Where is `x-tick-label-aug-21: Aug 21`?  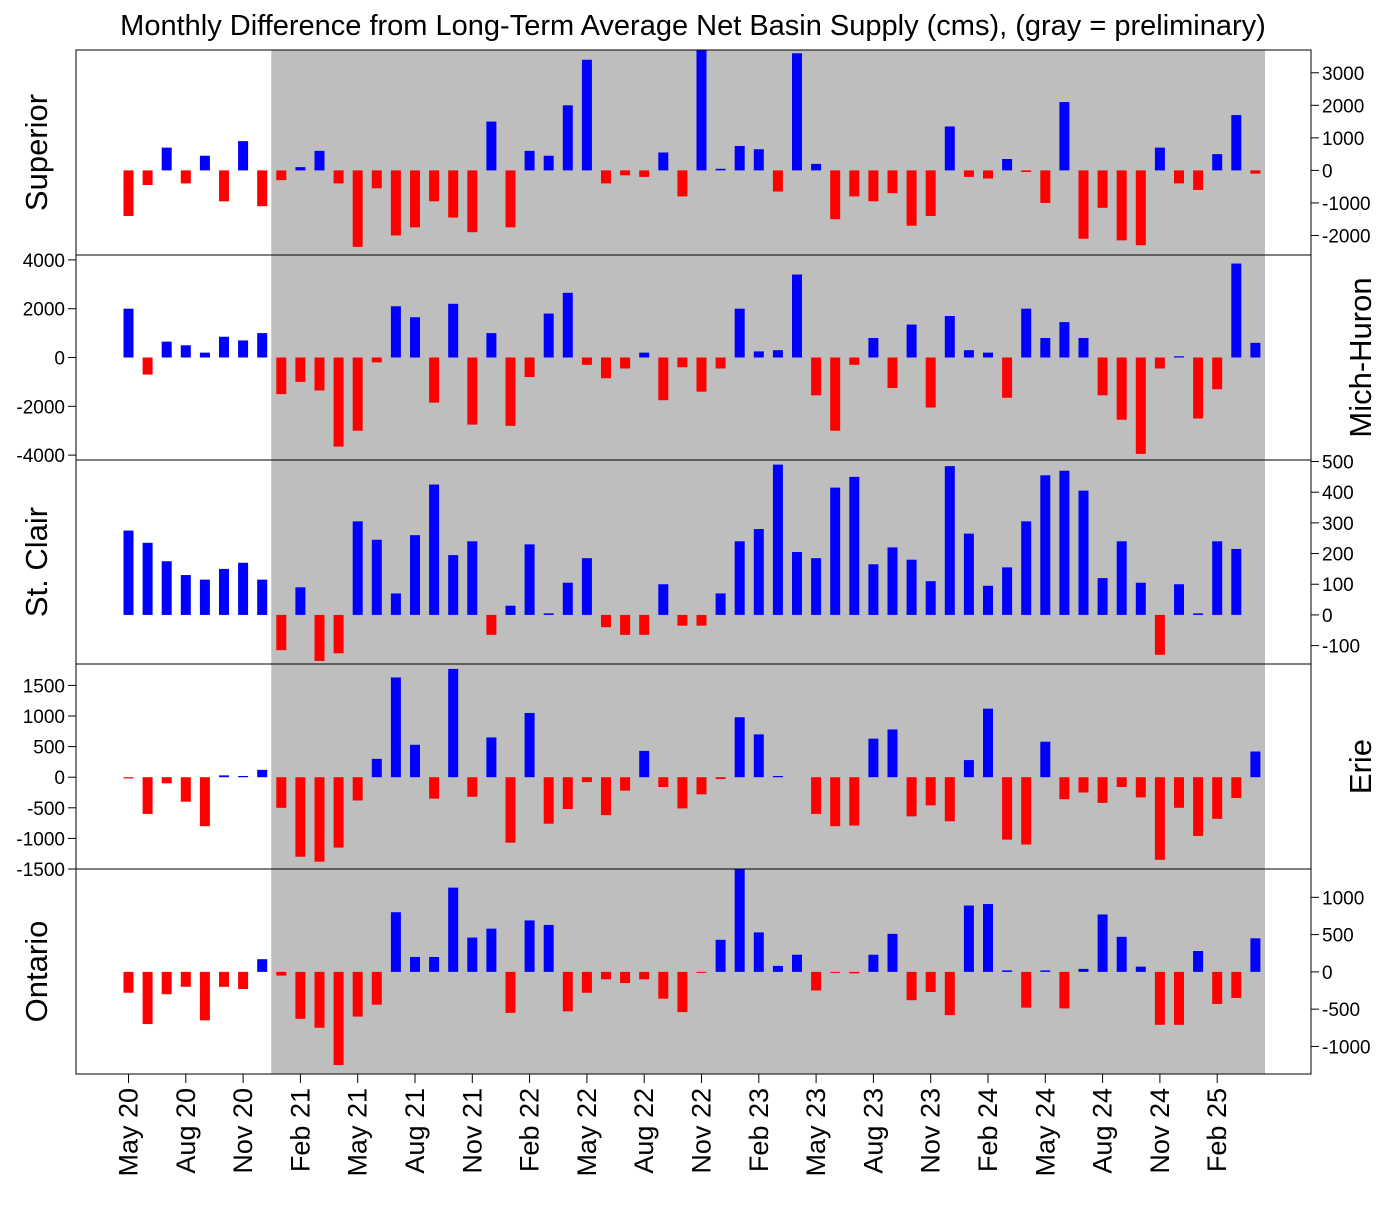 x-tick-label-aug-21: Aug 21 is located at coordinates (415, 1131).